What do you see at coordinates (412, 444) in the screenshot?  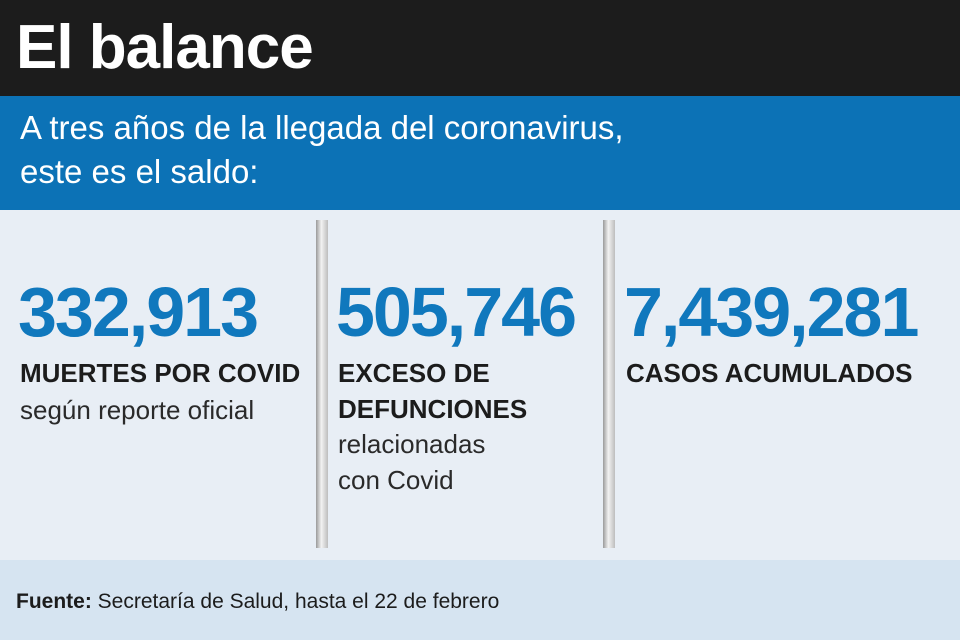 I see `stat-sublabel: relacionadas` at bounding box center [412, 444].